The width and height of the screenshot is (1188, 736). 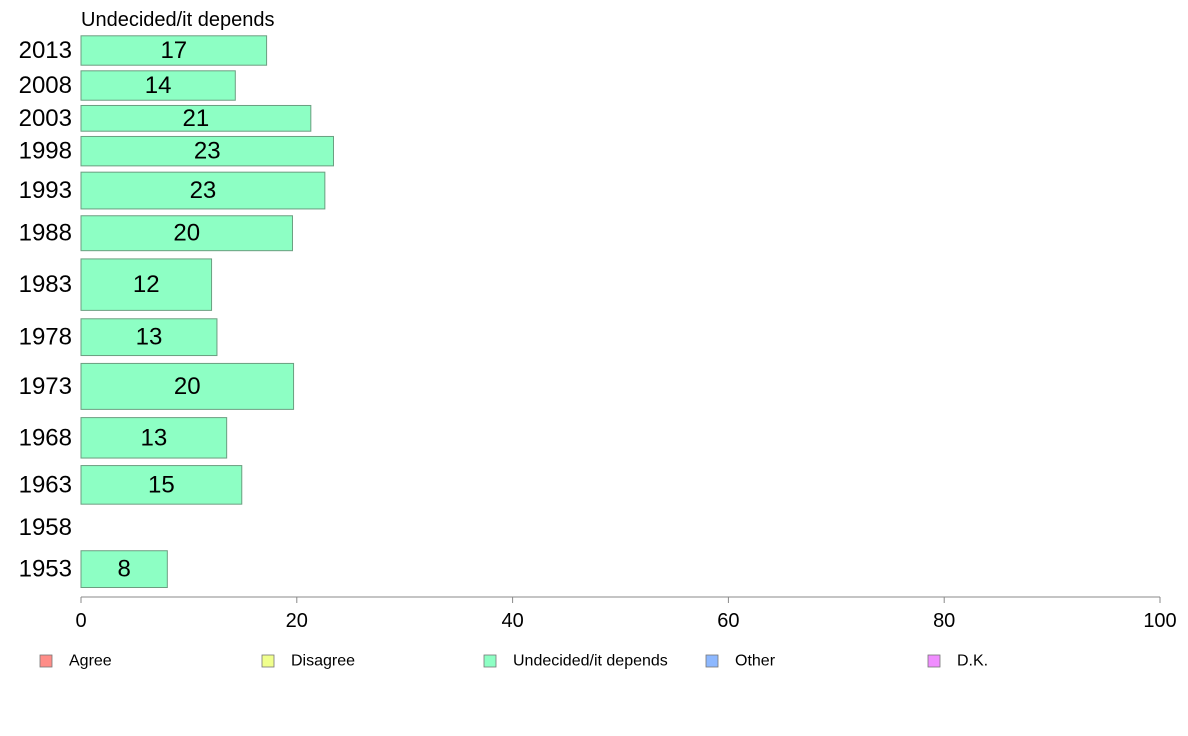 I want to click on year-label: 1973, so click(x=45, y=386).